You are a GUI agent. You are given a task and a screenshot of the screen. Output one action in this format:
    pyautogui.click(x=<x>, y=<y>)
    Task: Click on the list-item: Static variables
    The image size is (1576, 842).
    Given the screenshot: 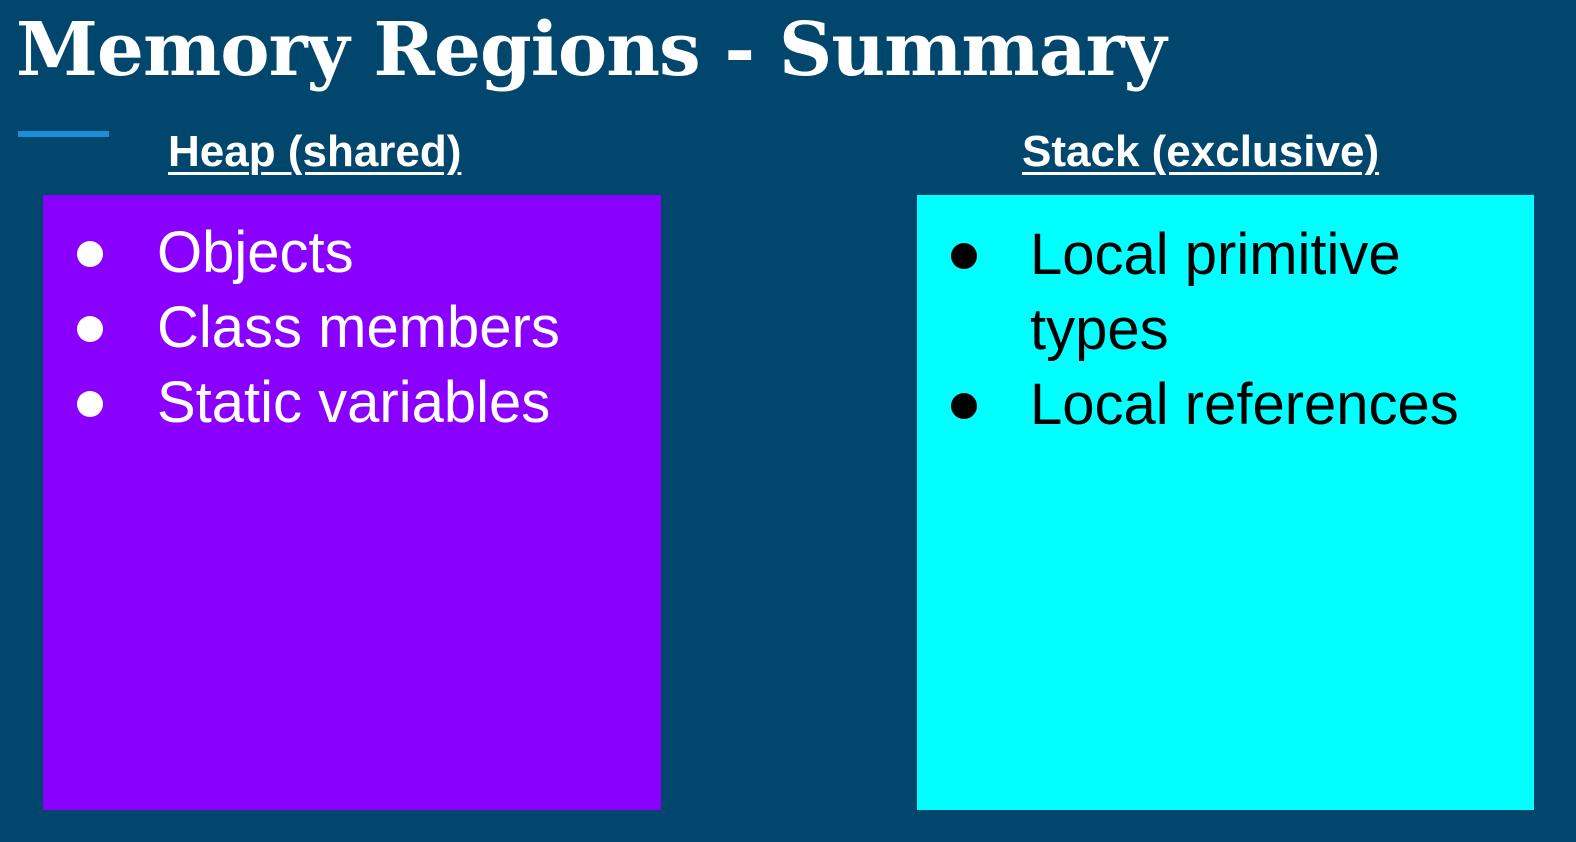 What is the action you would take?
    pyautogui.click(x=352, y=402)
    